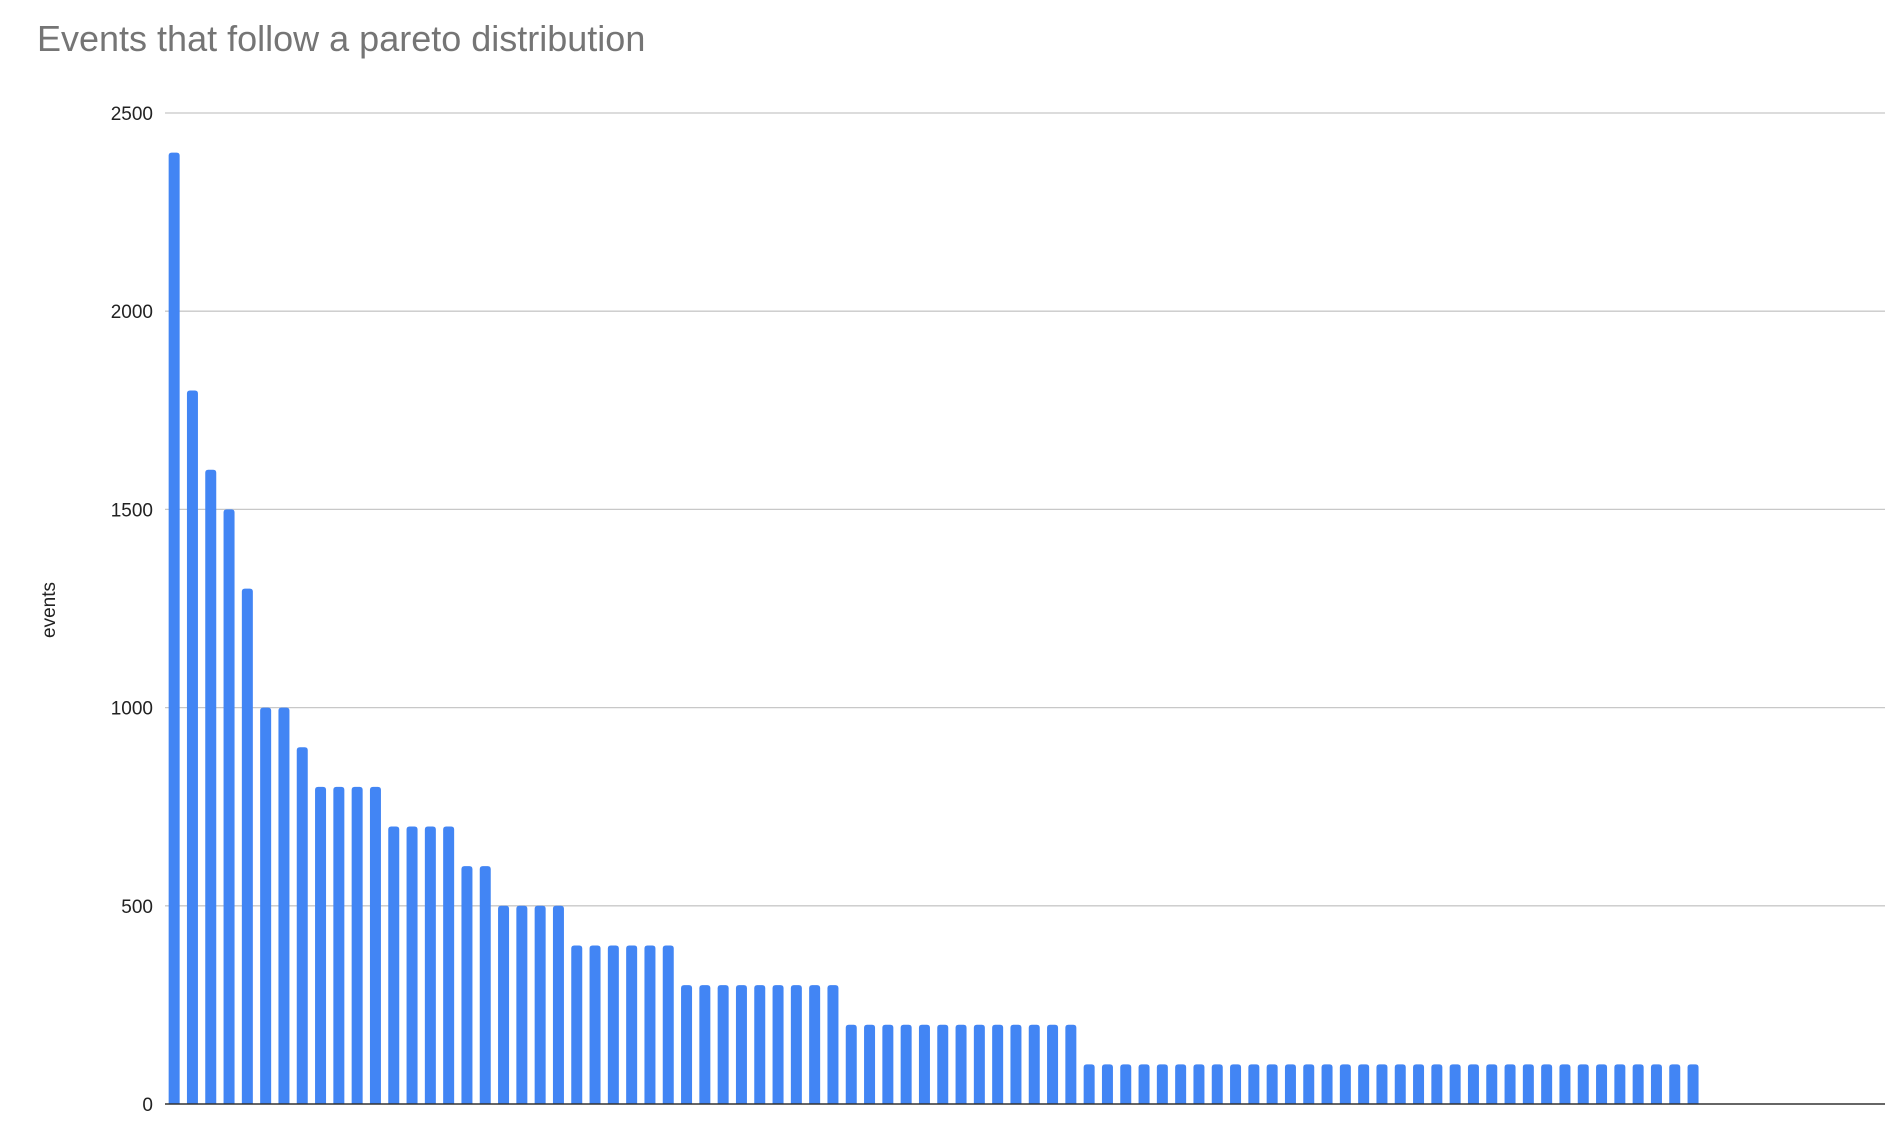  What do you see at coordinates (132, 709) in the screenshot?
I see `y-tick-label: 1000` at bounding box center [132, 709].